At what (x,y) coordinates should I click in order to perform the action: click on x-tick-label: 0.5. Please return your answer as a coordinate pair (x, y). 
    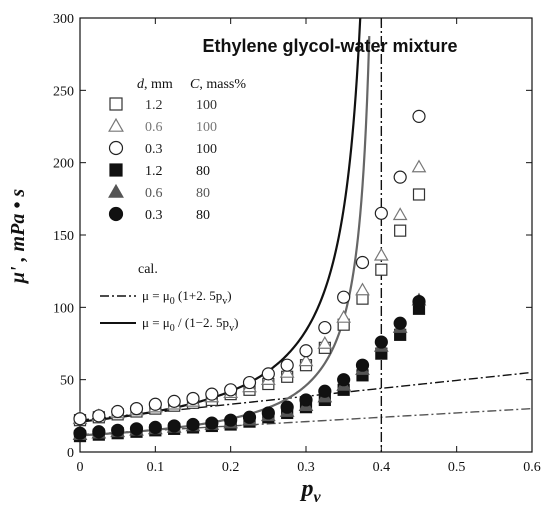
    Looking at the image, I should click on (457, 467).